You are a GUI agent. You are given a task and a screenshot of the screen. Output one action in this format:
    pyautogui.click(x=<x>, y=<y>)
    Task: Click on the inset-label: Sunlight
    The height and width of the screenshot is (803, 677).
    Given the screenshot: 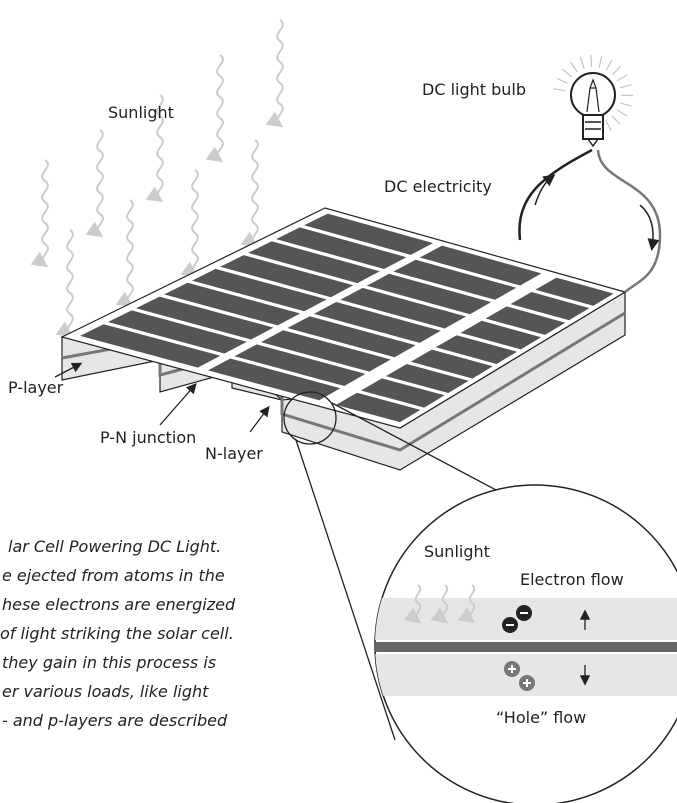 What is the action you would take?
    pyautogui.click(x=457, y=551)
    